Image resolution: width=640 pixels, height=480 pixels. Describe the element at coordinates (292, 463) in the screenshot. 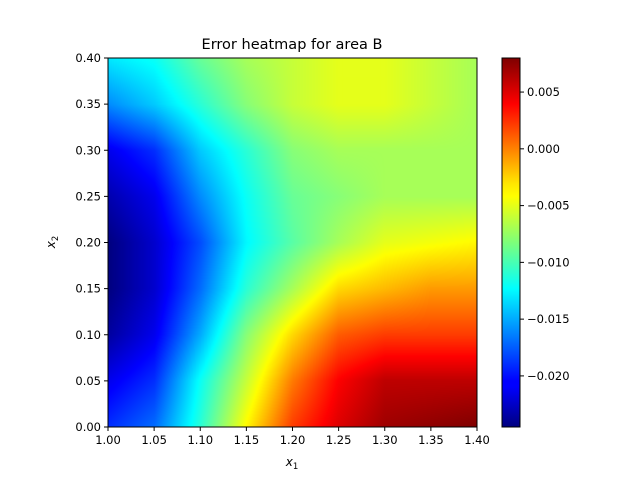

I see `x-axis-label: x1` at that location.